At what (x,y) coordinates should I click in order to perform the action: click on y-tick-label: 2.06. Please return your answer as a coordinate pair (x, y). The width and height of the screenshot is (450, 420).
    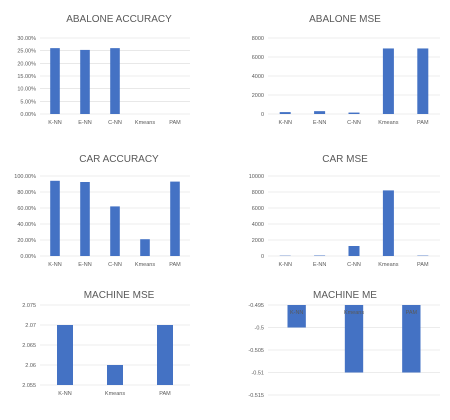
    Looking at the image, I should click on (30, 366).